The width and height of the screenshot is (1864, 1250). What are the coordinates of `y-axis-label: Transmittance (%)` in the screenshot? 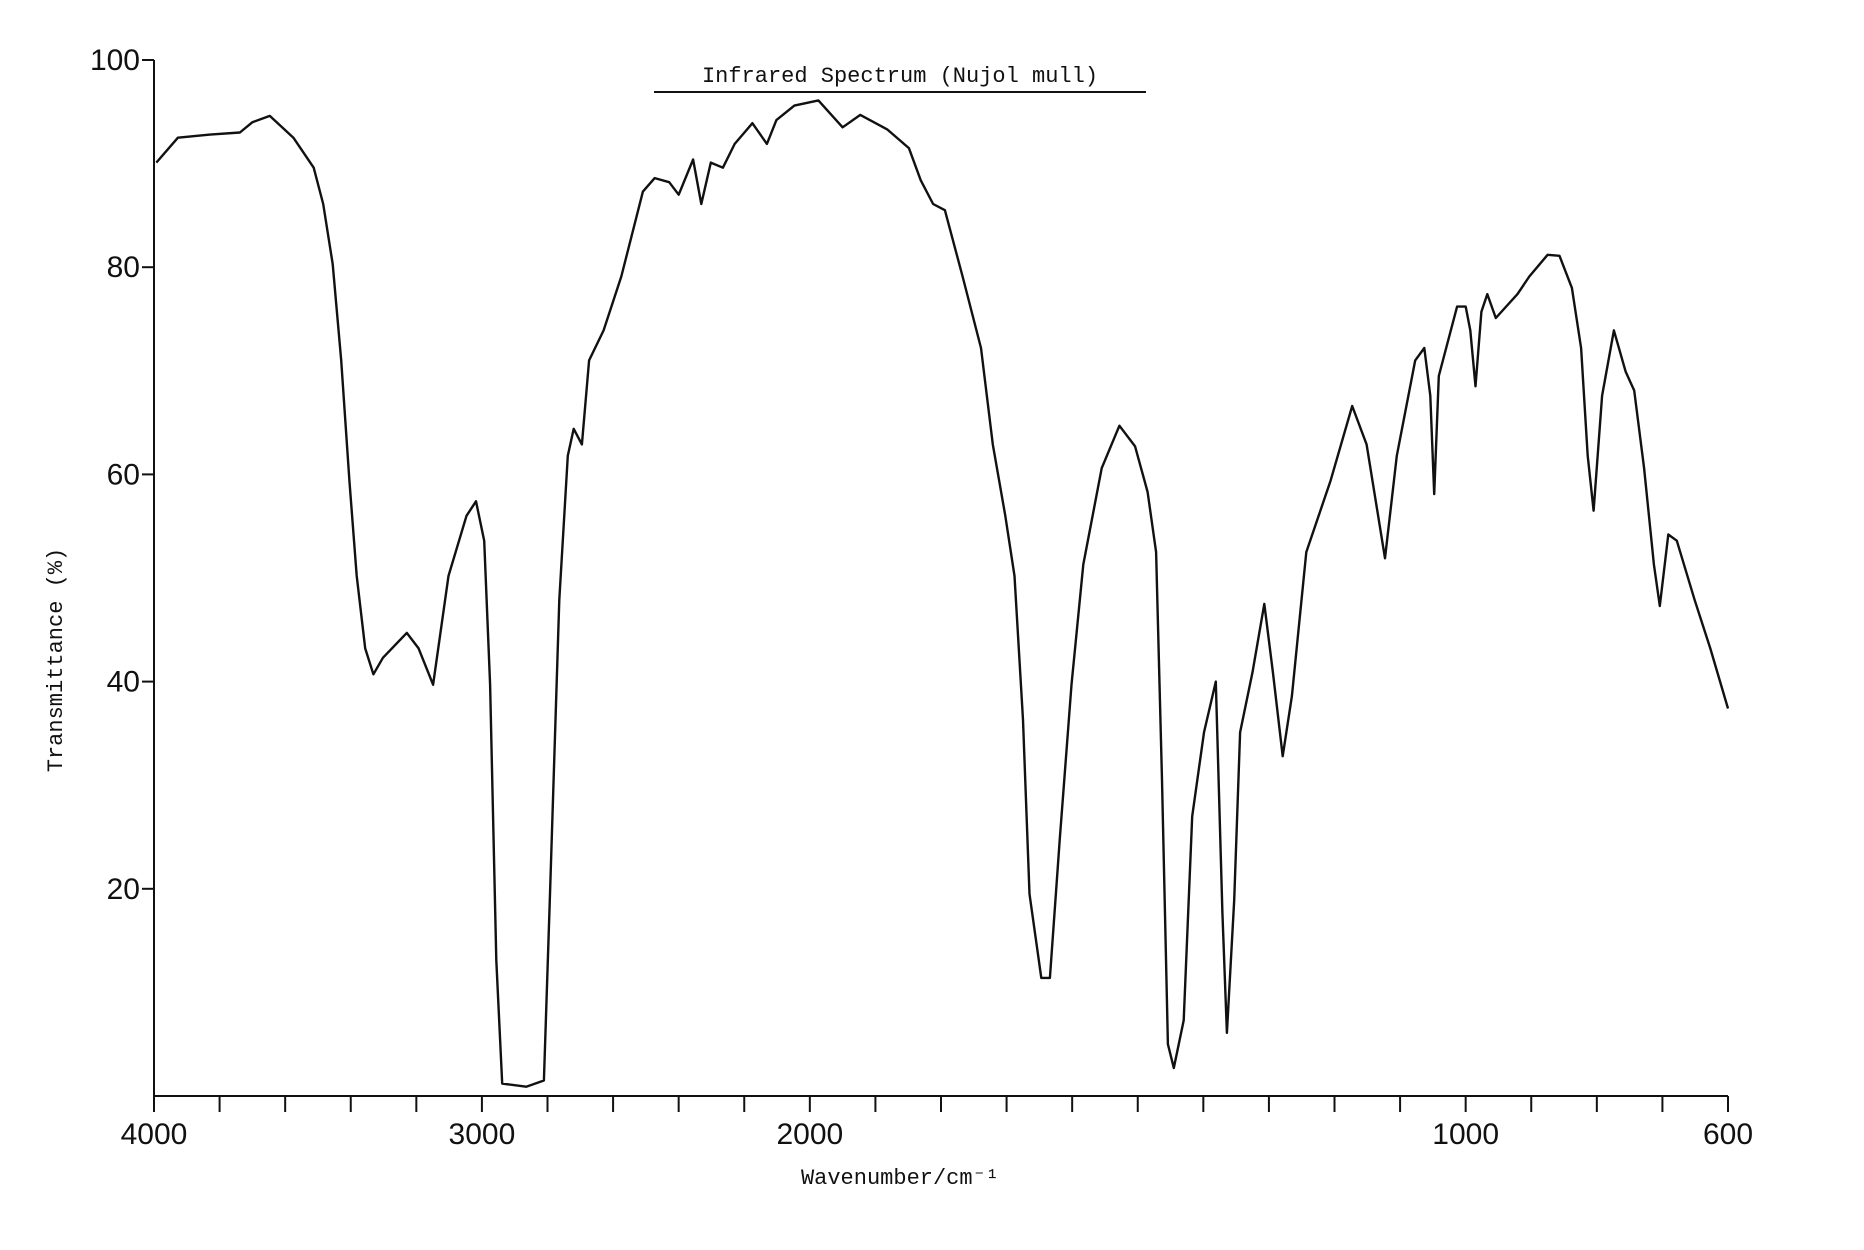 It's located at (56, 660).